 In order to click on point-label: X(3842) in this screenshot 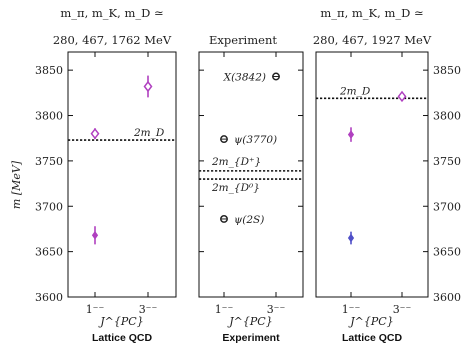, I will do `click(244, 78)`.